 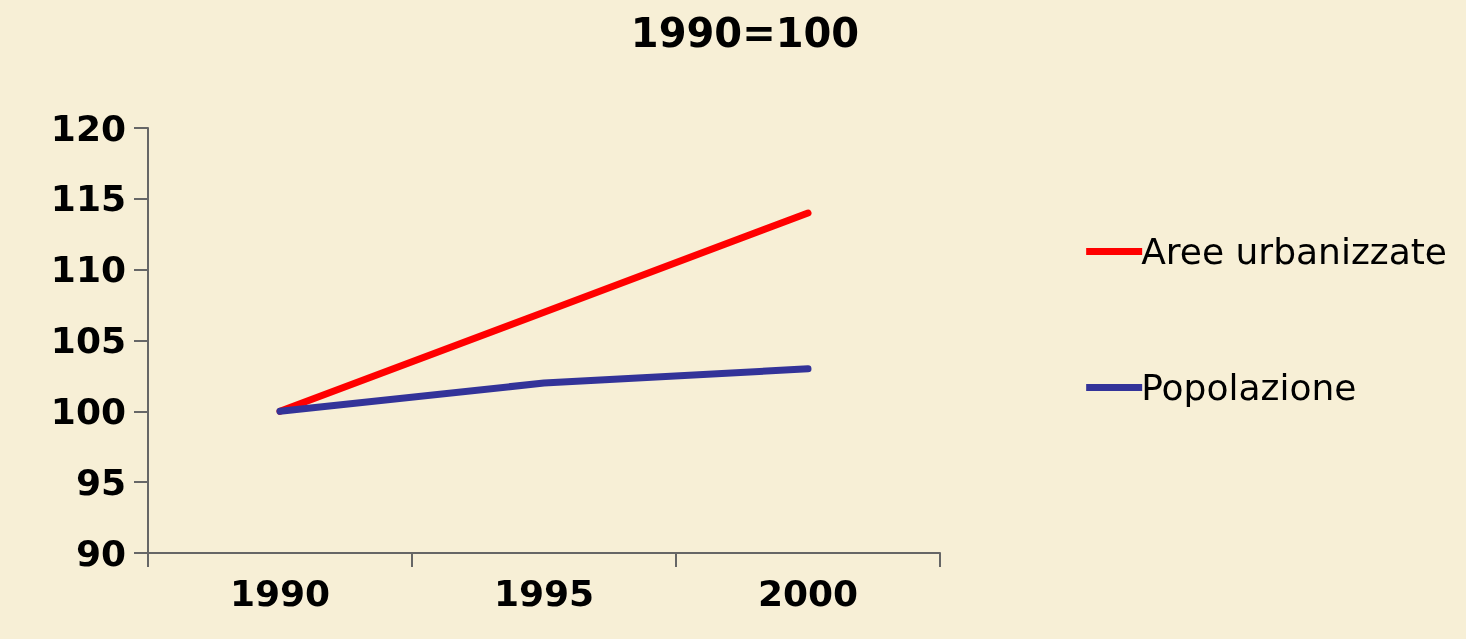 What do you see at coordinates (88, 128) in the screenshot?
I see `y-tick-label: 120` at bounding box center [88, 128].